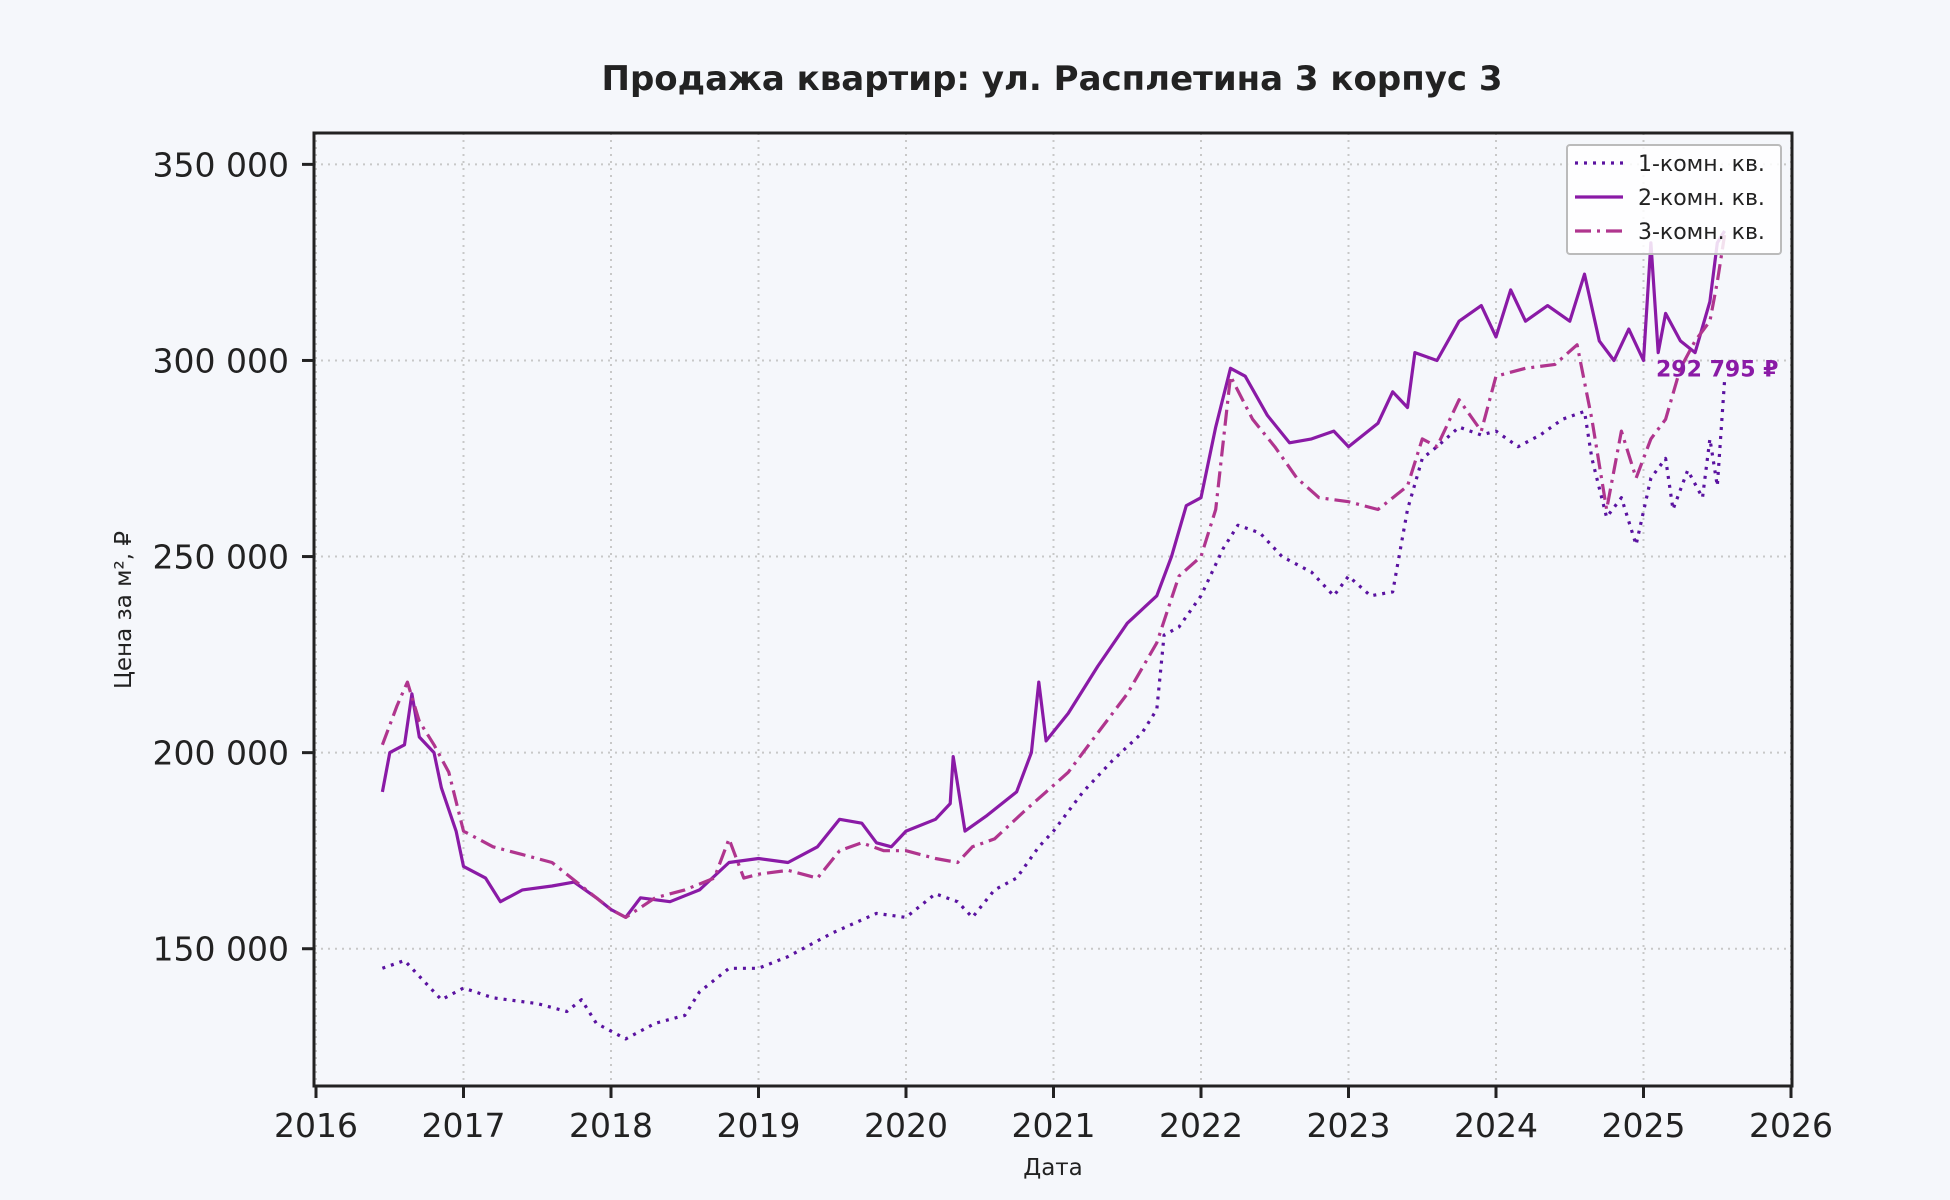 This screenshot has width=1950, height=1200. What do you see at coordinates (1644, 1125) in the screenshot?
I see `x-tick-label: 2025` at bounding box center [1644, 1125].